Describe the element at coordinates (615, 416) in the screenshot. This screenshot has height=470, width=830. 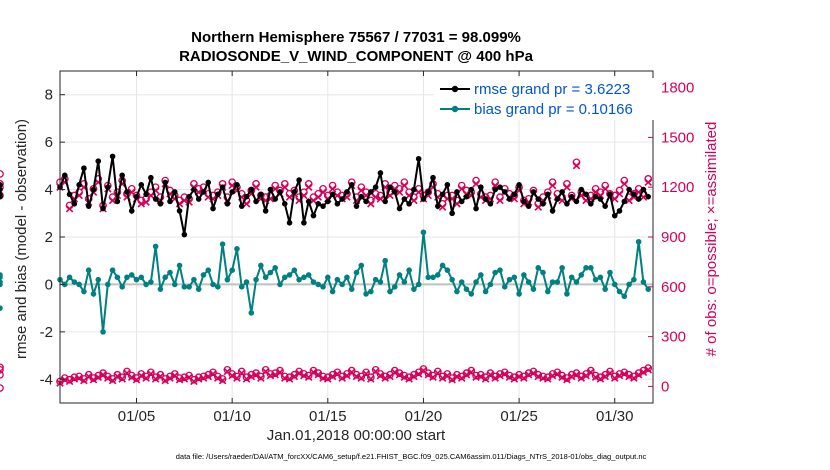
I see `x-tick-label-5: 01/30` at that location.